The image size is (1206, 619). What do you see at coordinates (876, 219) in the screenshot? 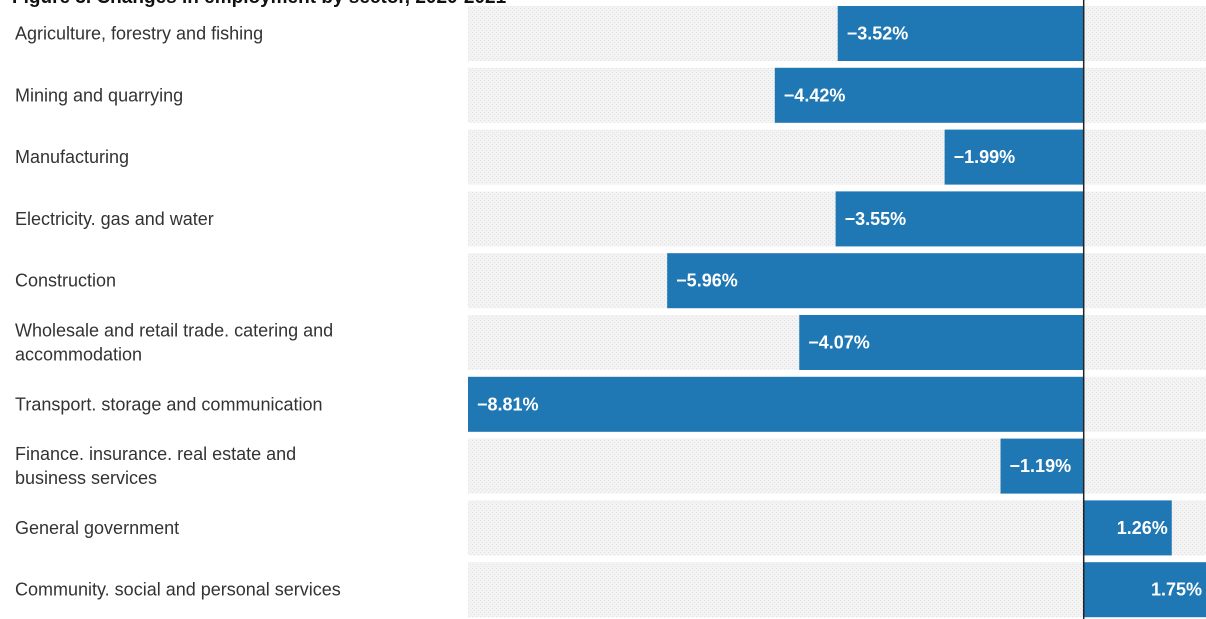
I see `value-label: −3.55%` at bounding box center [876, 219].